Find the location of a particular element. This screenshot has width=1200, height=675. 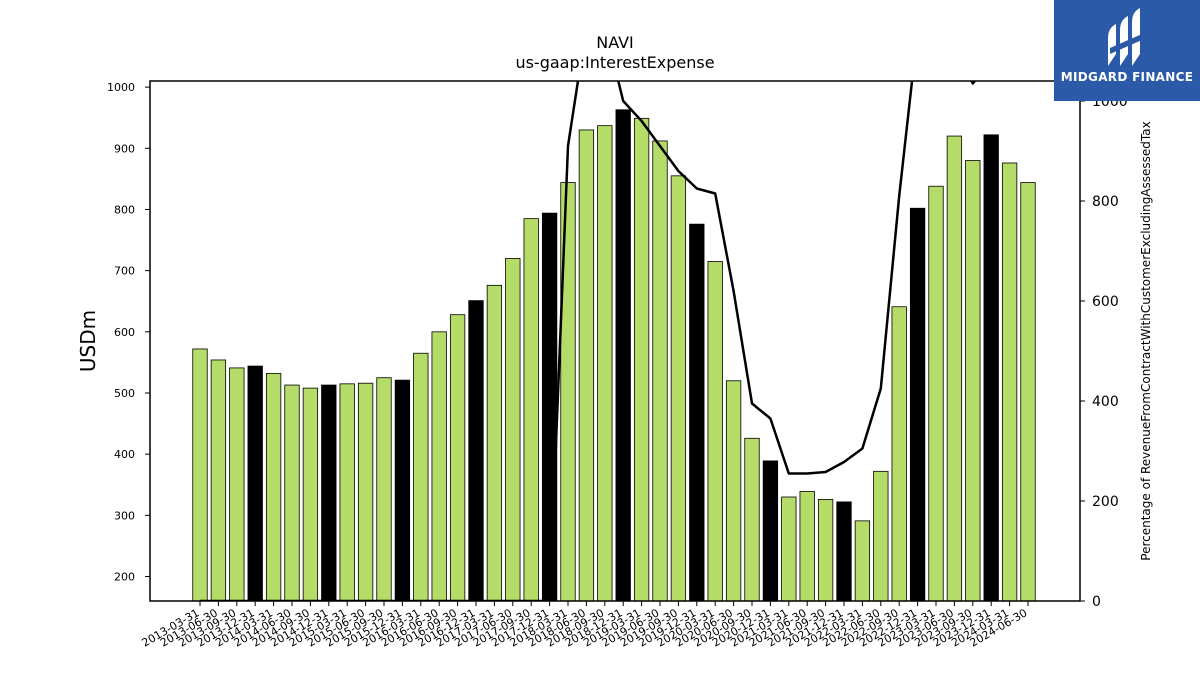

y2-tick-label: 400 is located at coordinates (1105, 402).